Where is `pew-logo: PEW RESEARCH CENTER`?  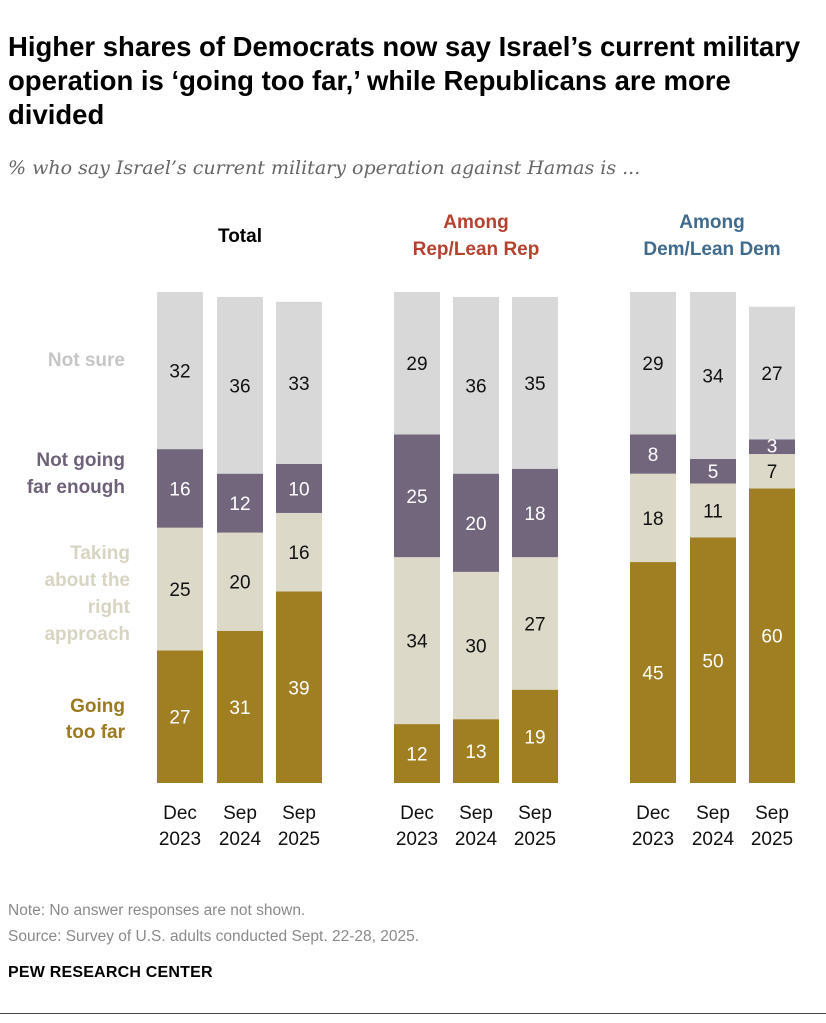 pew-logo: PEW RESEARCH CENTER is located at coordinates (110, 972).